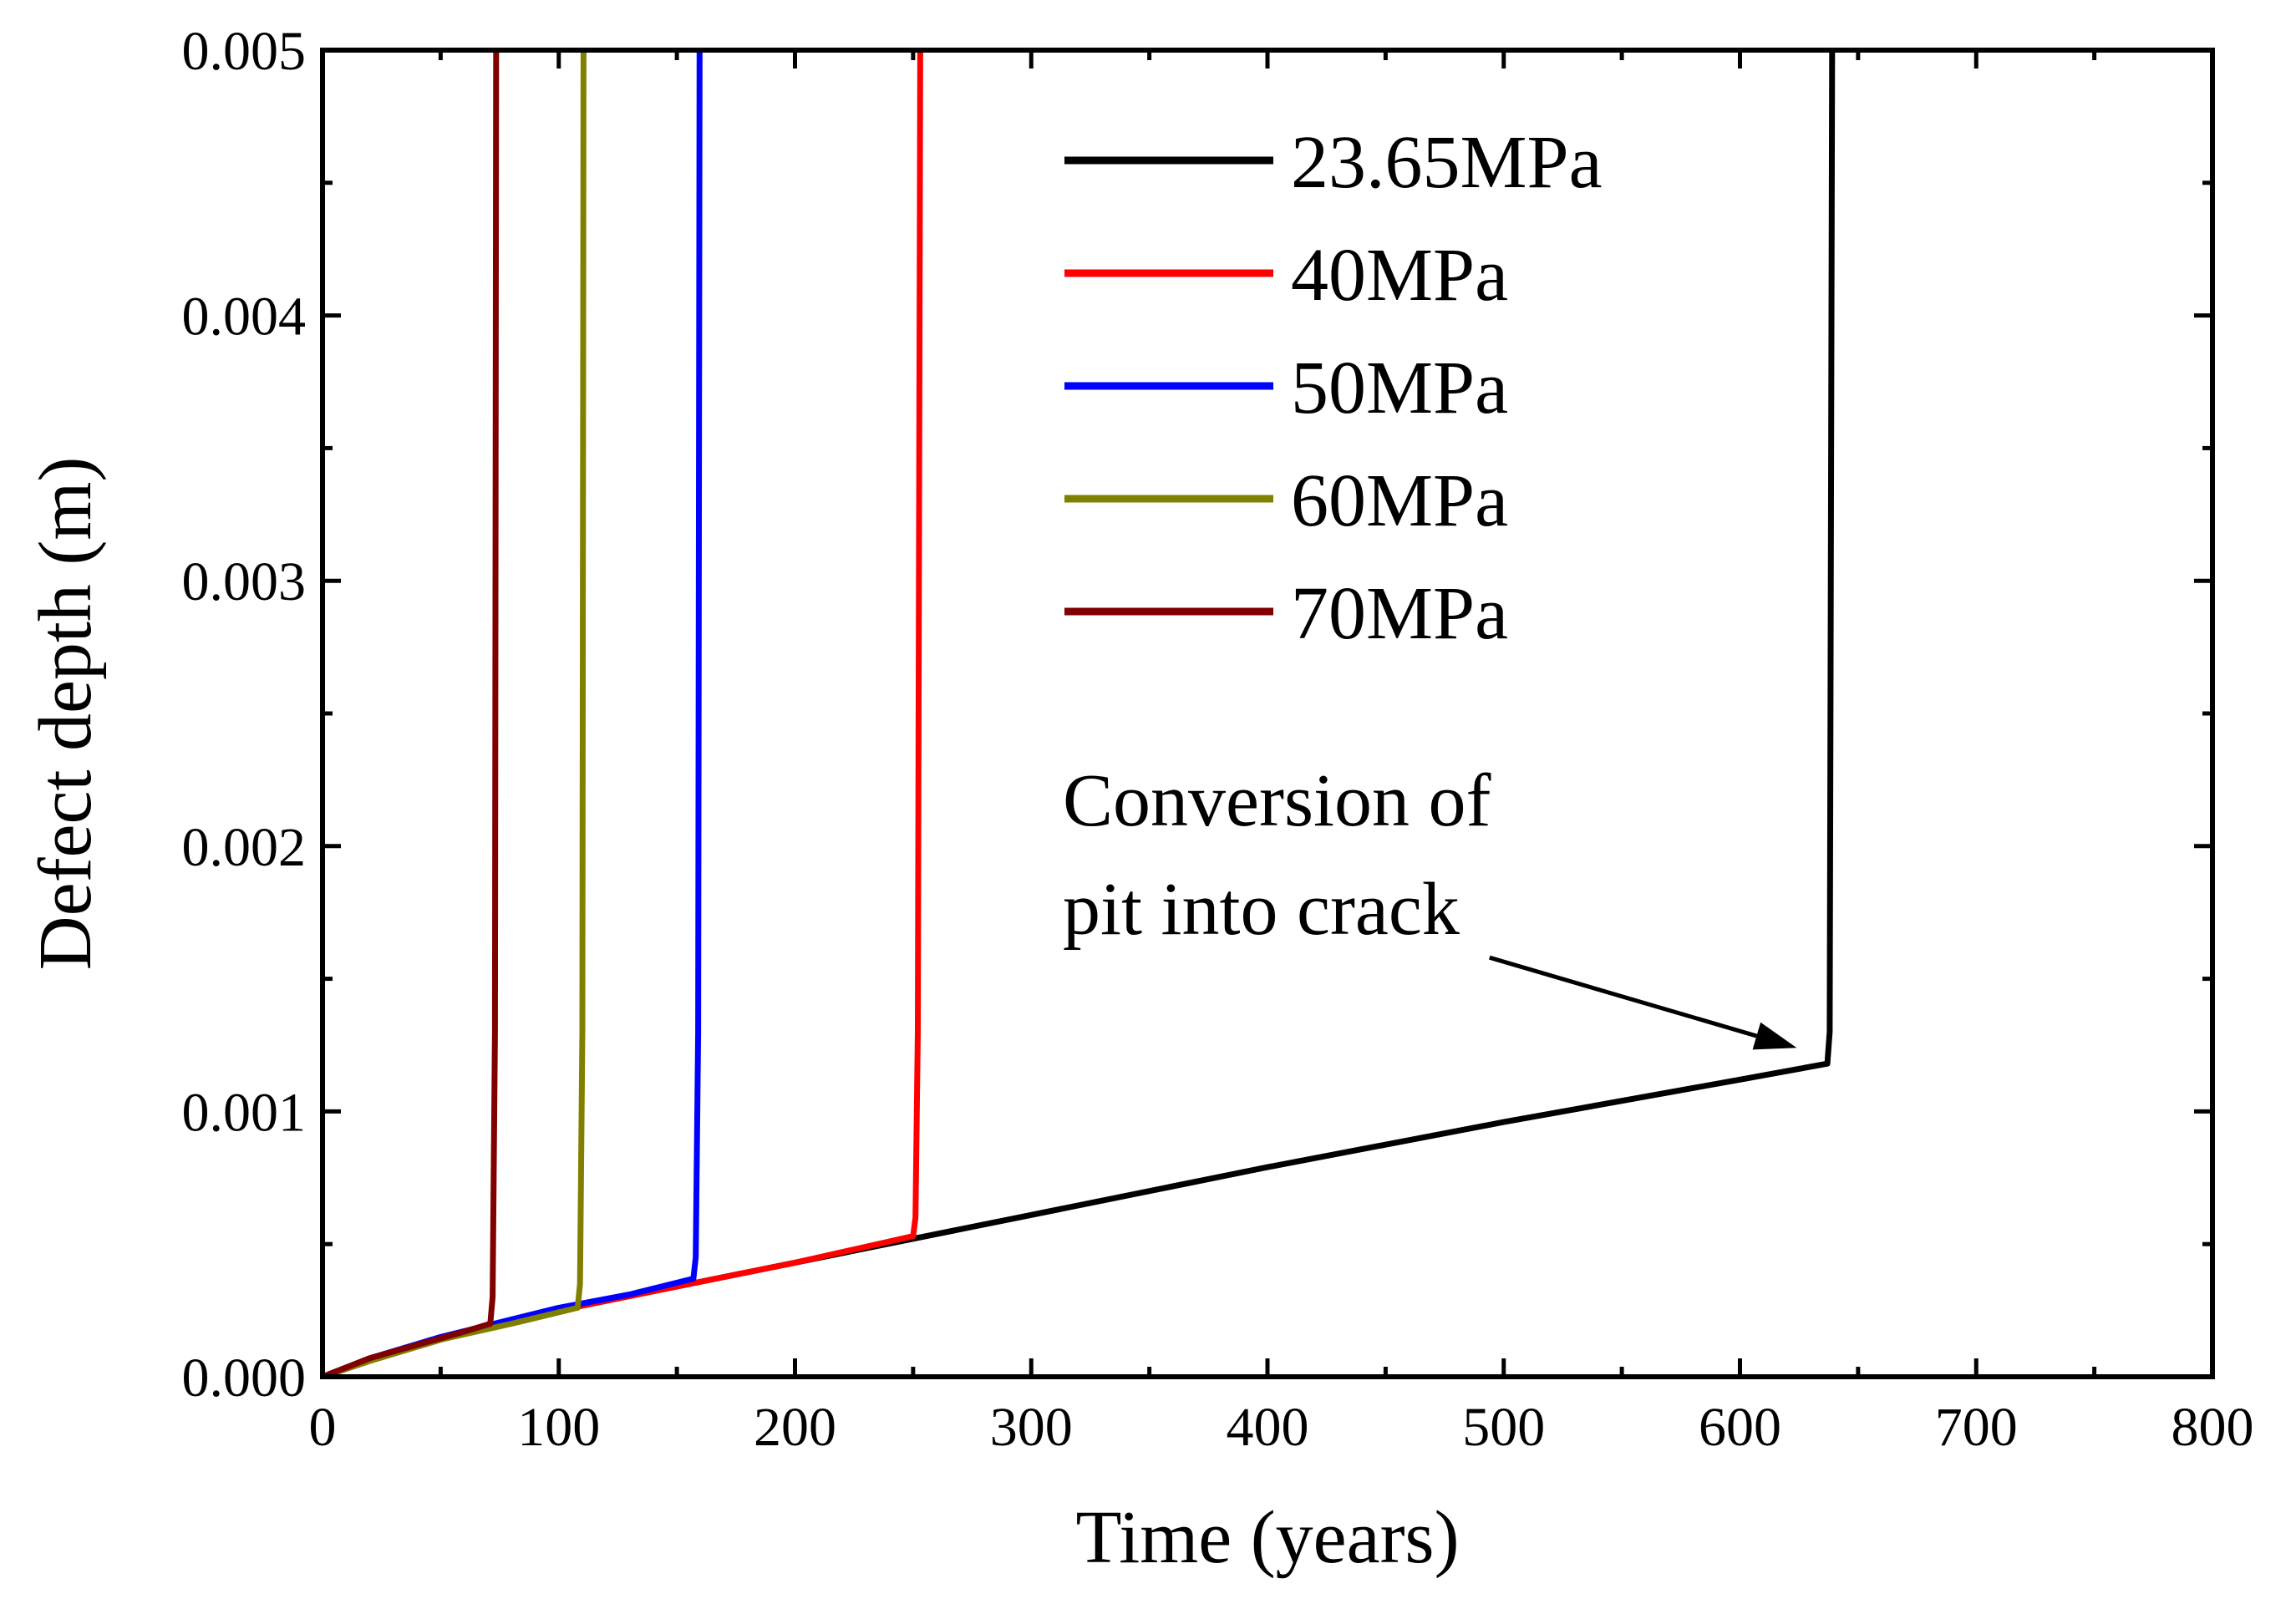 The width and height of the screenshot is (2296, 1604). I want to click on x-axis-title: Time (years), so click(1267, 1538).